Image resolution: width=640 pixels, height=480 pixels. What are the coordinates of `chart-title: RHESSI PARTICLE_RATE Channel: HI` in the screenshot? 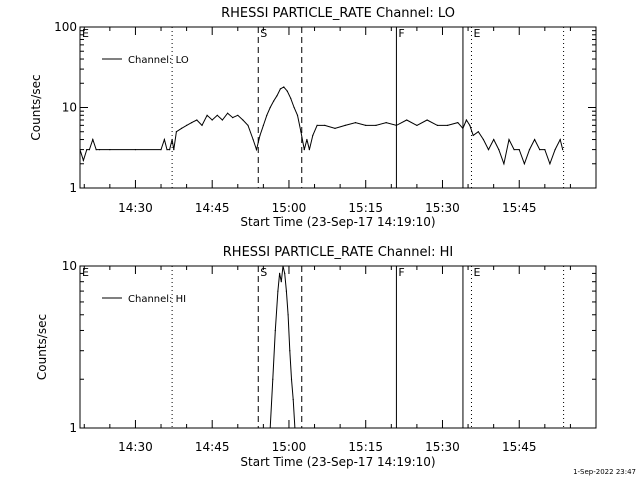 It's located at (338, 252).